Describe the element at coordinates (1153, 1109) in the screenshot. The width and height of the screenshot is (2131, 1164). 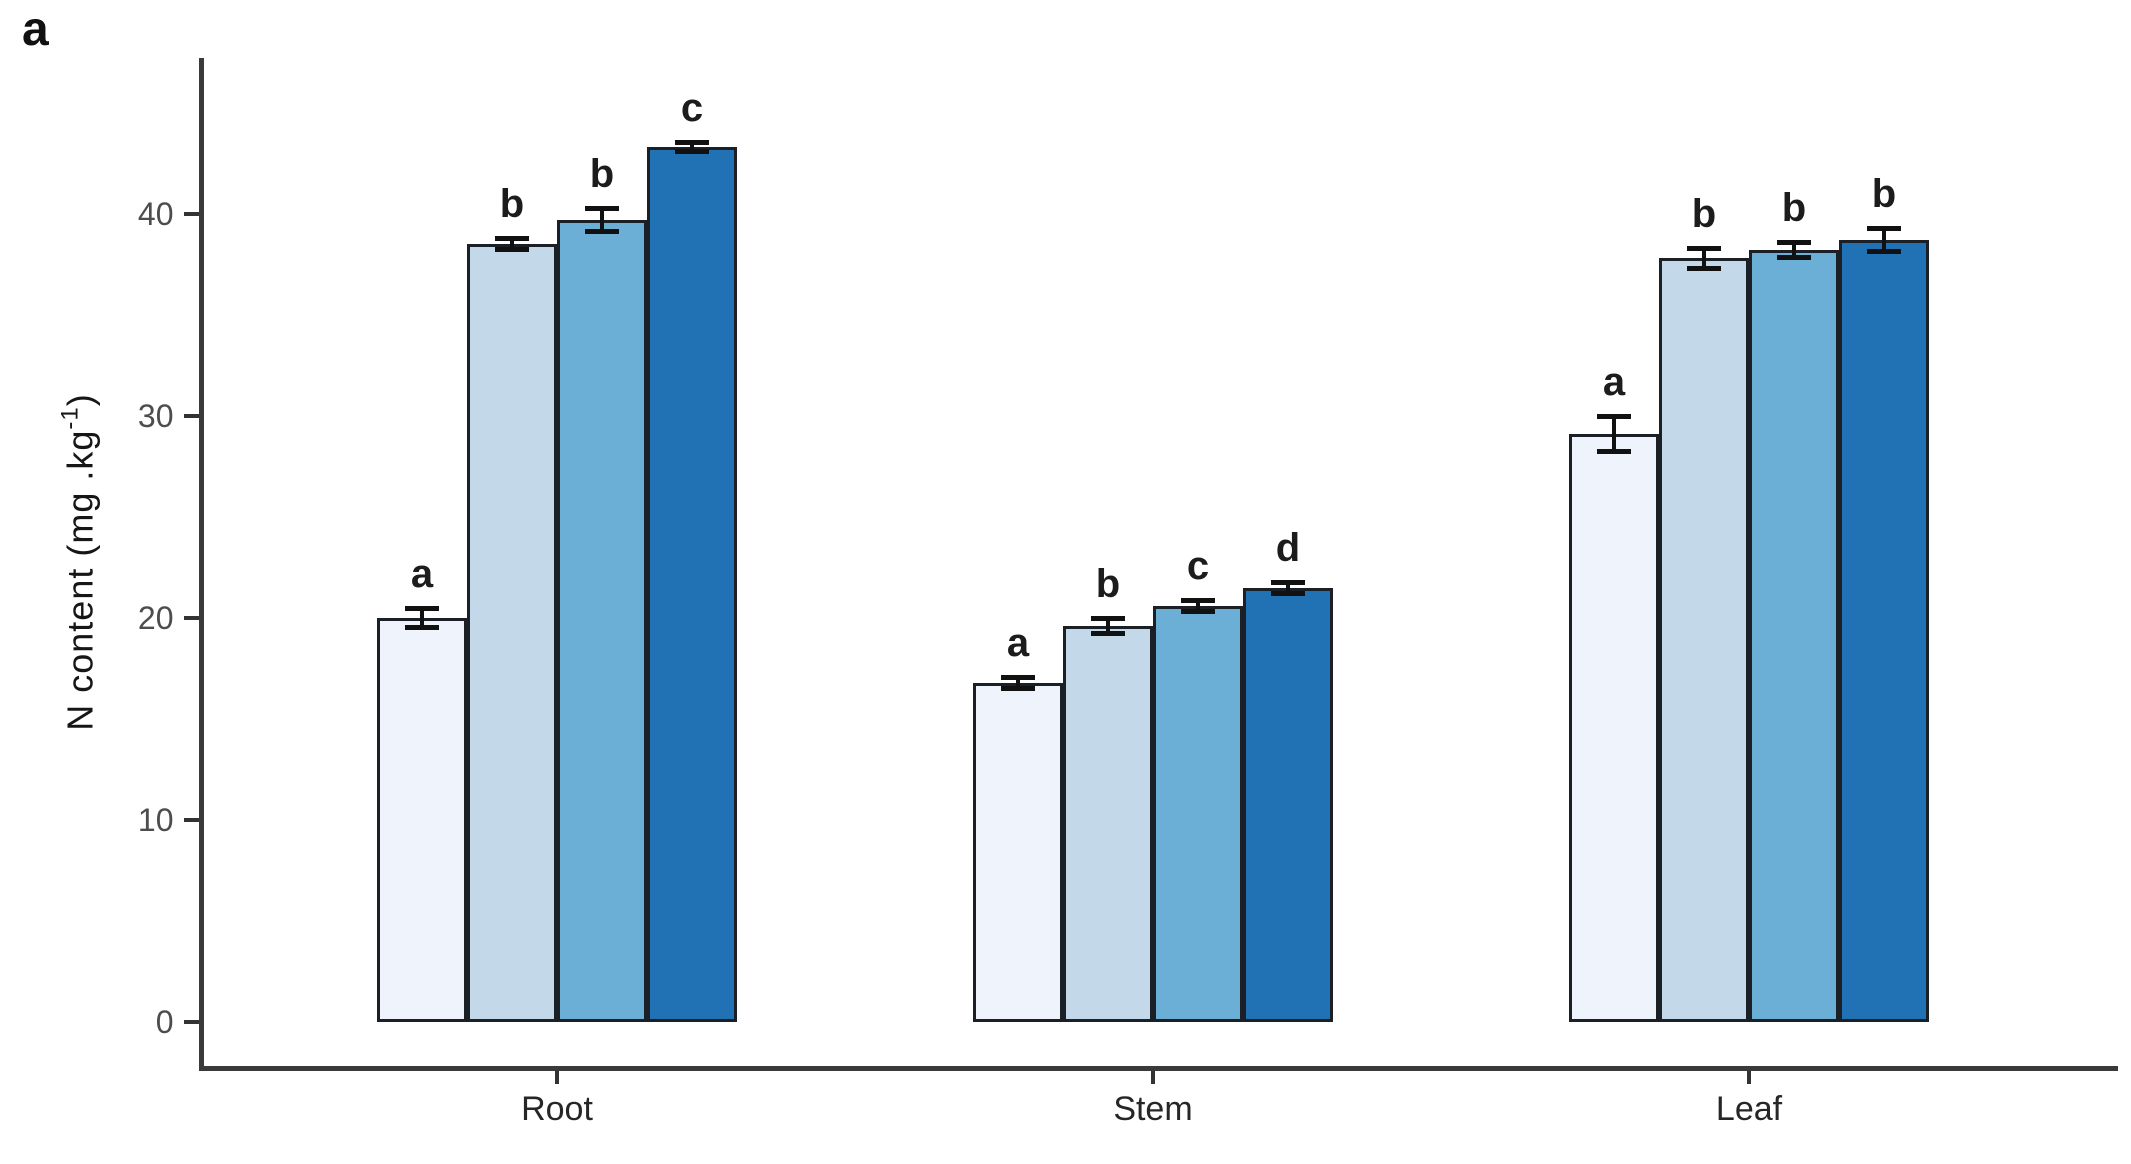
I see `x-axis-category-label: Stem` at that location.